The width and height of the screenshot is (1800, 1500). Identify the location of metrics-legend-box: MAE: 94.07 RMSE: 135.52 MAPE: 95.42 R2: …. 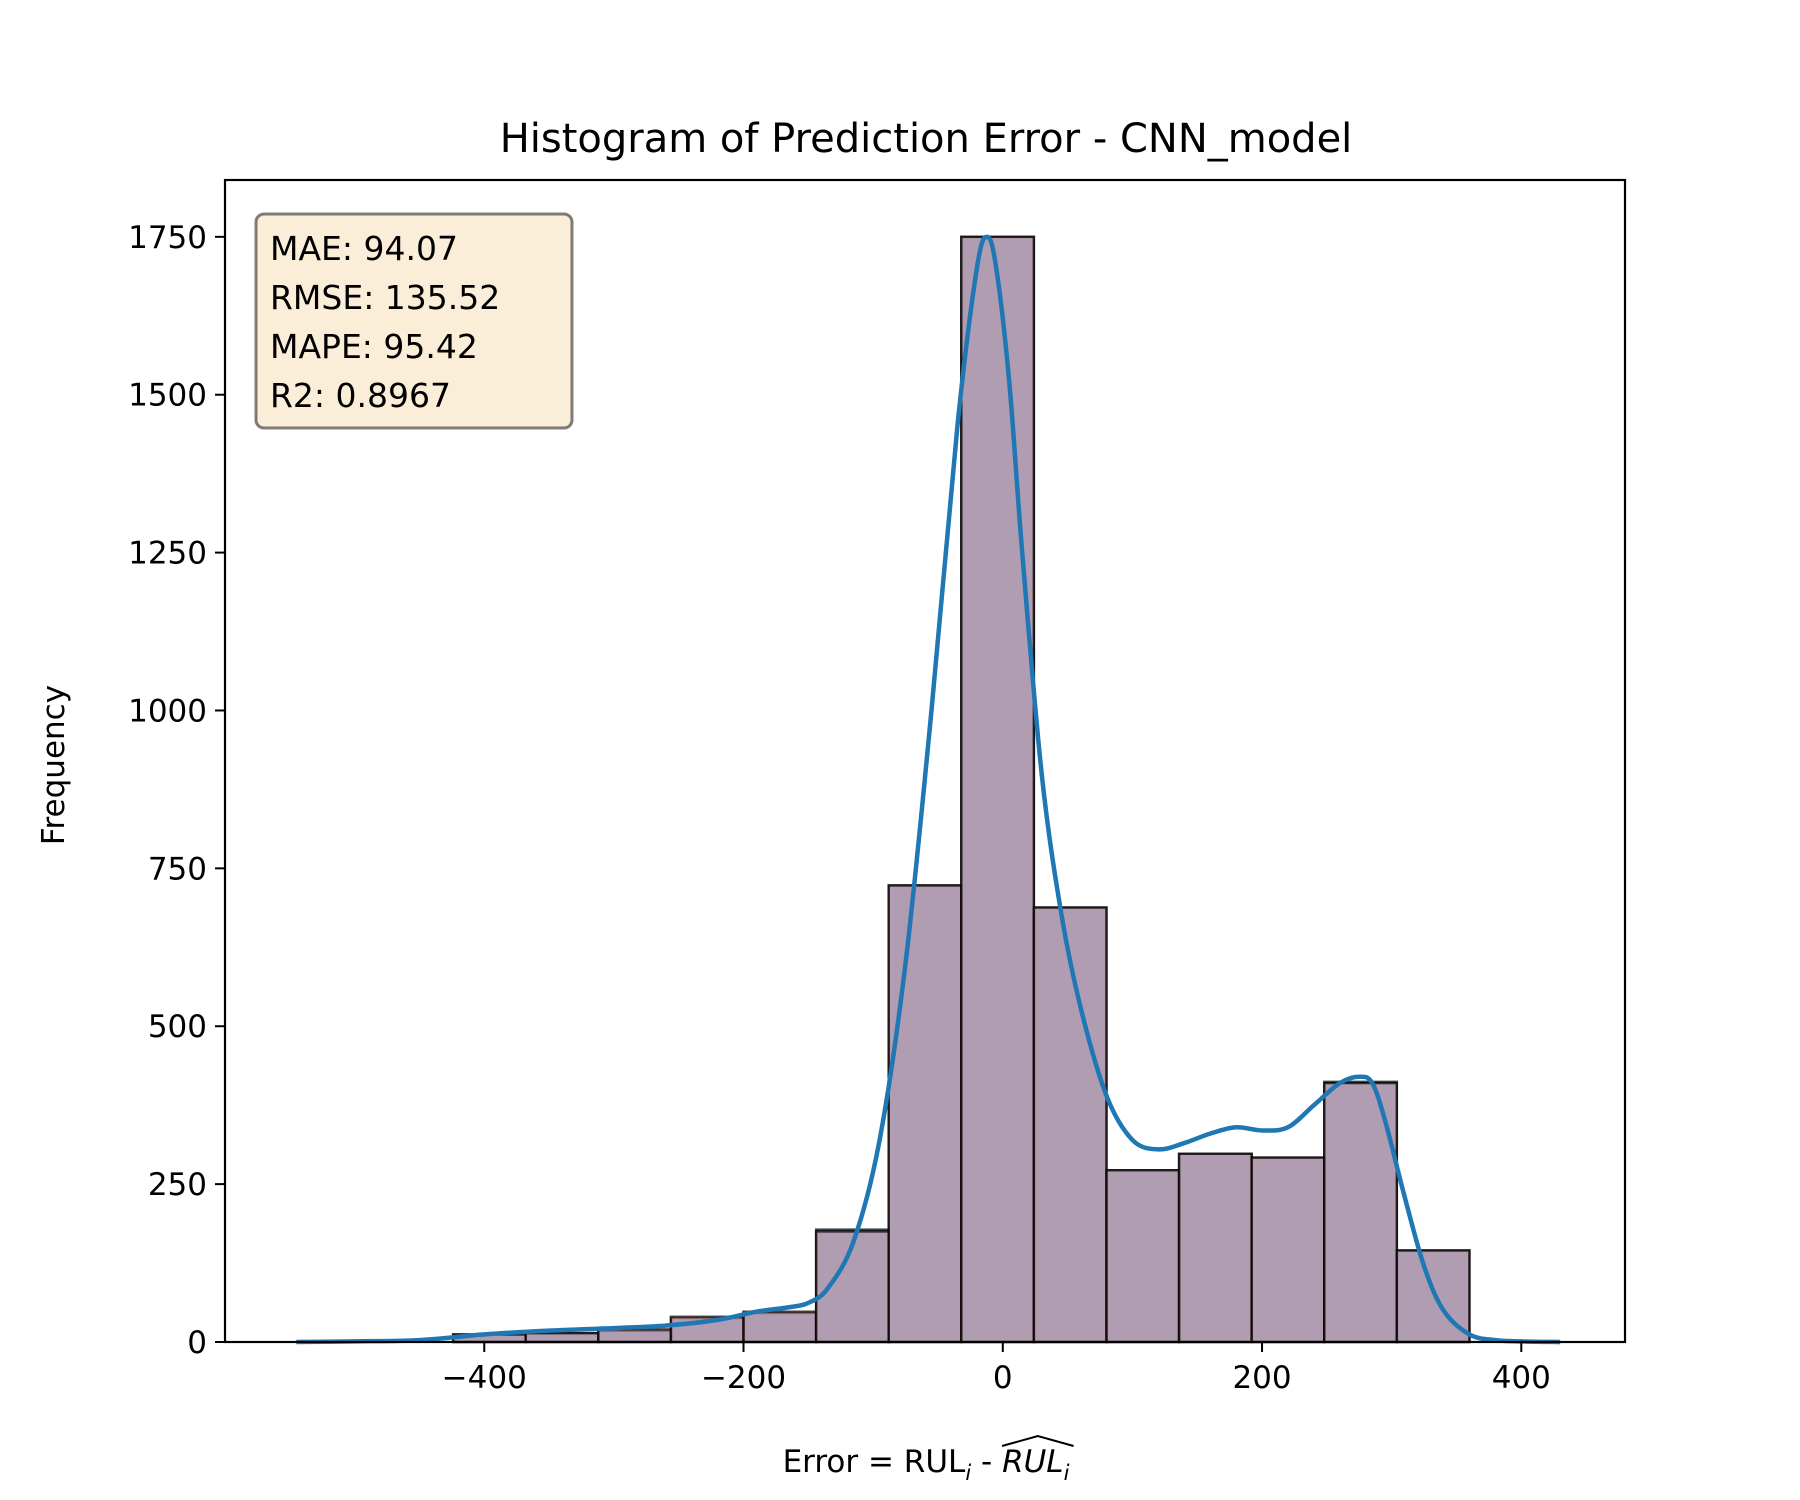
(414, 321).